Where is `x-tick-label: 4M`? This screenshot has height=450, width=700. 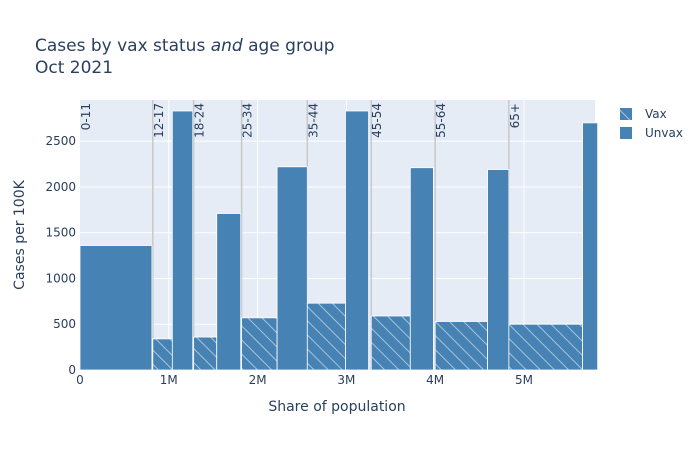
x-tick-label: 4M is located at coordinates (435, 380).